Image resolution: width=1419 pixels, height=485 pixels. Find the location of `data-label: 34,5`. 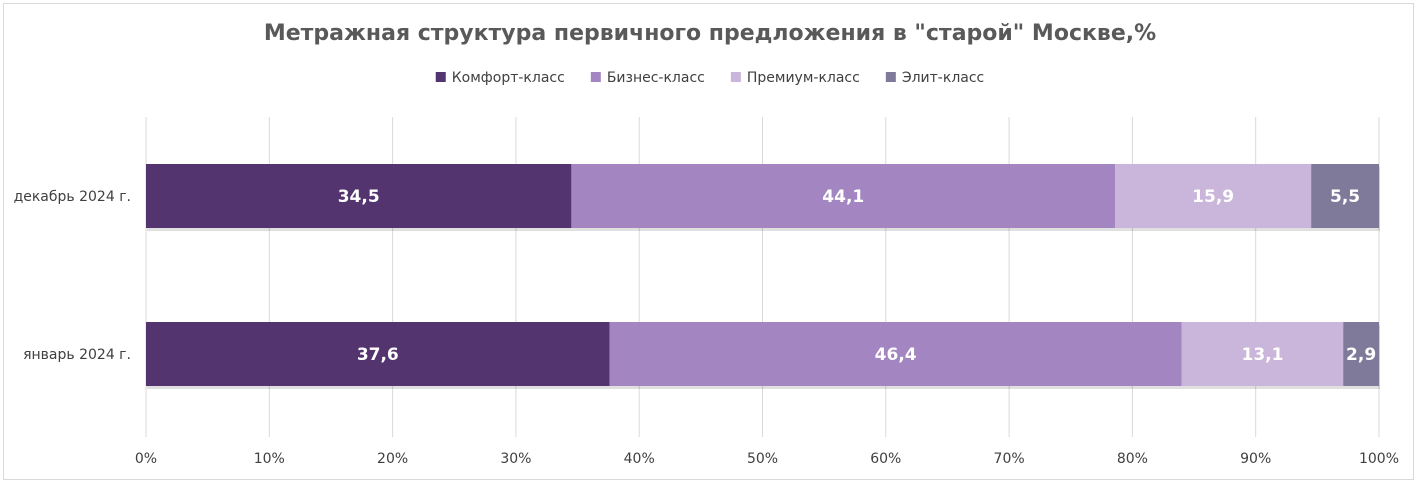

data-label: 34,5 is located at coordinates (359, 197).